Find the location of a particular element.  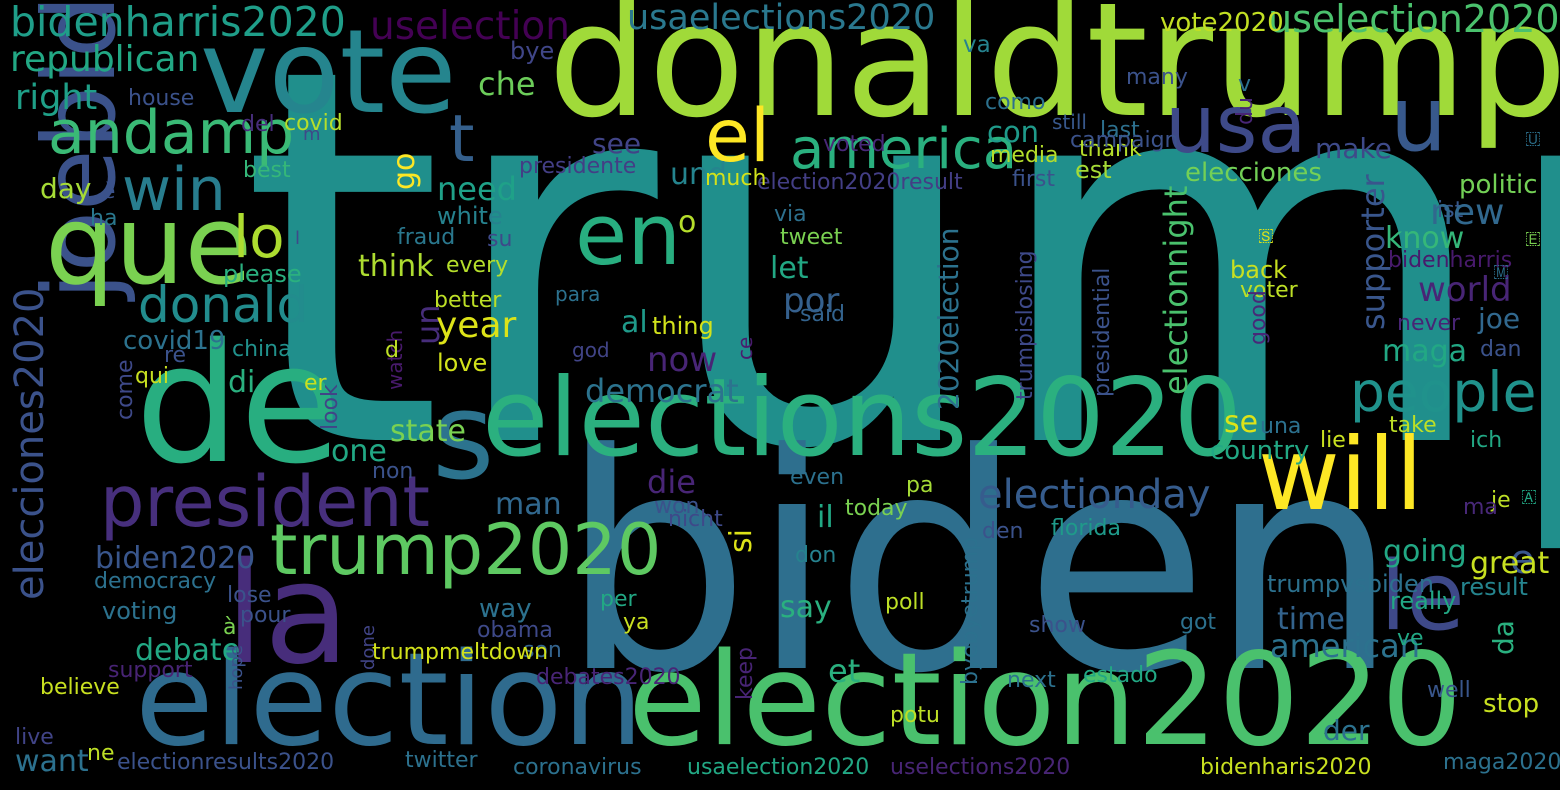

cloud-word: trumpvsbiden is located at coordinates (1350, 584).